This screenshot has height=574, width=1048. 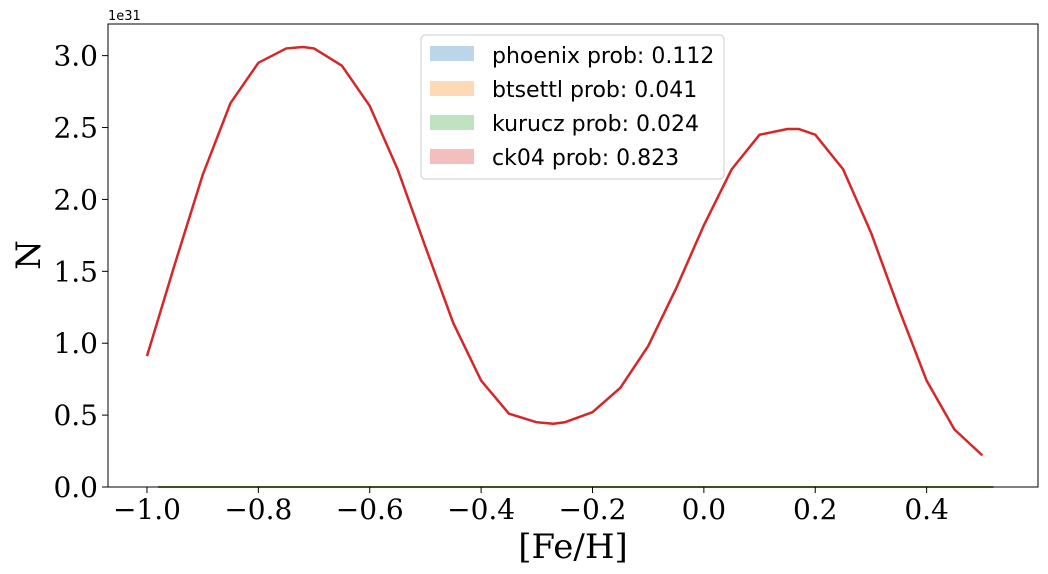 I want to click on legend-label-kurucz: kurucz prob: 0.024, so click(x=595, y=124).